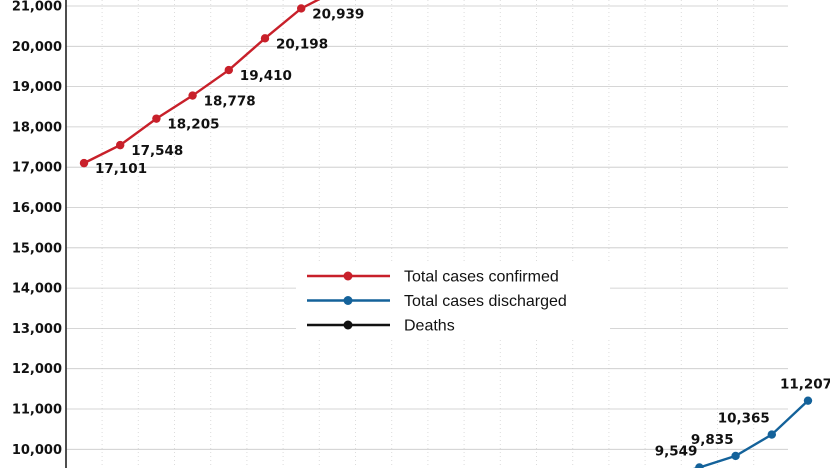 This screenshot has height=468, width=830. Describe the element at coordinates (338, 14) in the screenshot. I see `data-label: 20,939` at that location.